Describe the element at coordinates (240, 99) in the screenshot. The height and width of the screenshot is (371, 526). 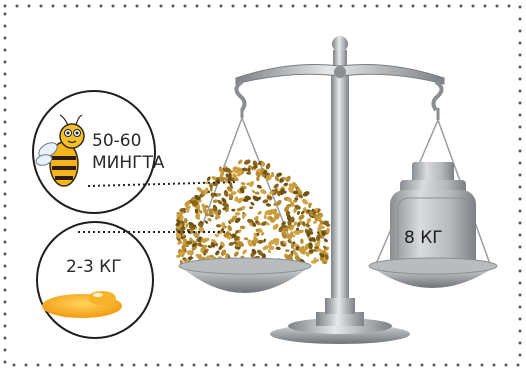
I see `left-hanger` at that location.